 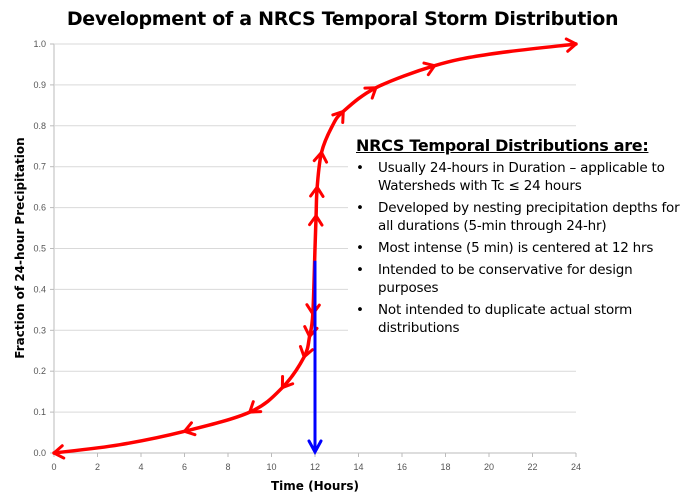 I want to click on y-tick-label: 0.8, so click(x=39, y=126).